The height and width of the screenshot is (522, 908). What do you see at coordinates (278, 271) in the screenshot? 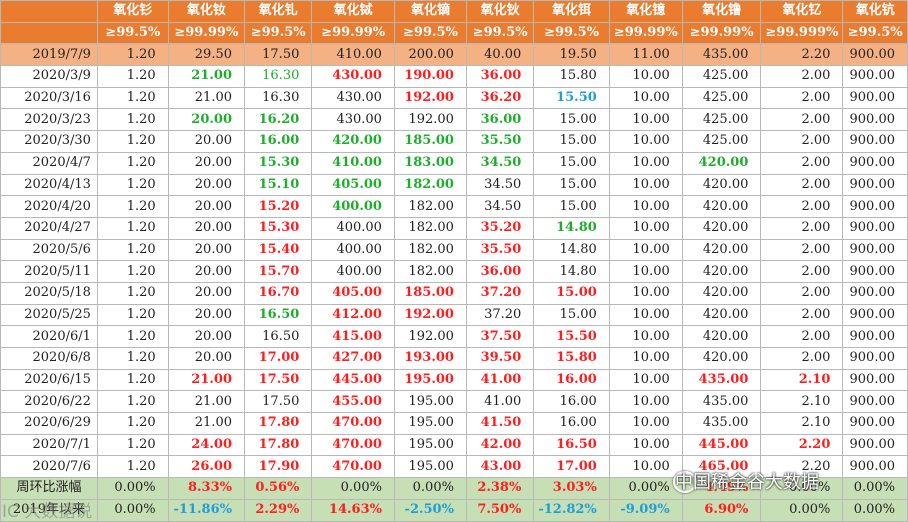
I see `price-cell: 15.70` at bounding box center [278, 271].